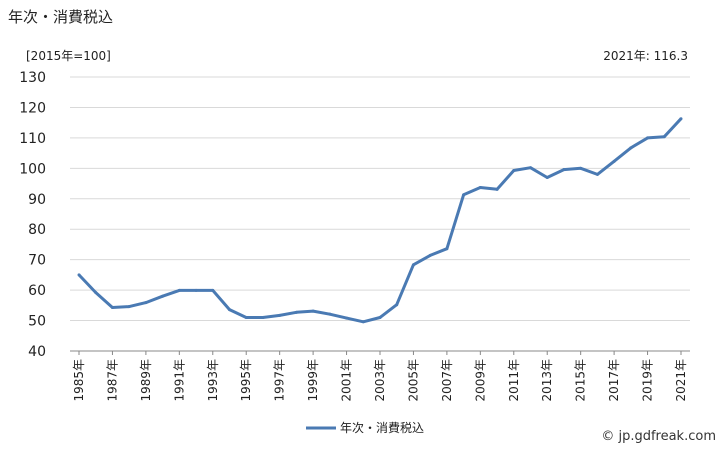  Describe the element at coordinates (648, 380) in the screenshot. I see `x-tick-label: 2019年` at that location.